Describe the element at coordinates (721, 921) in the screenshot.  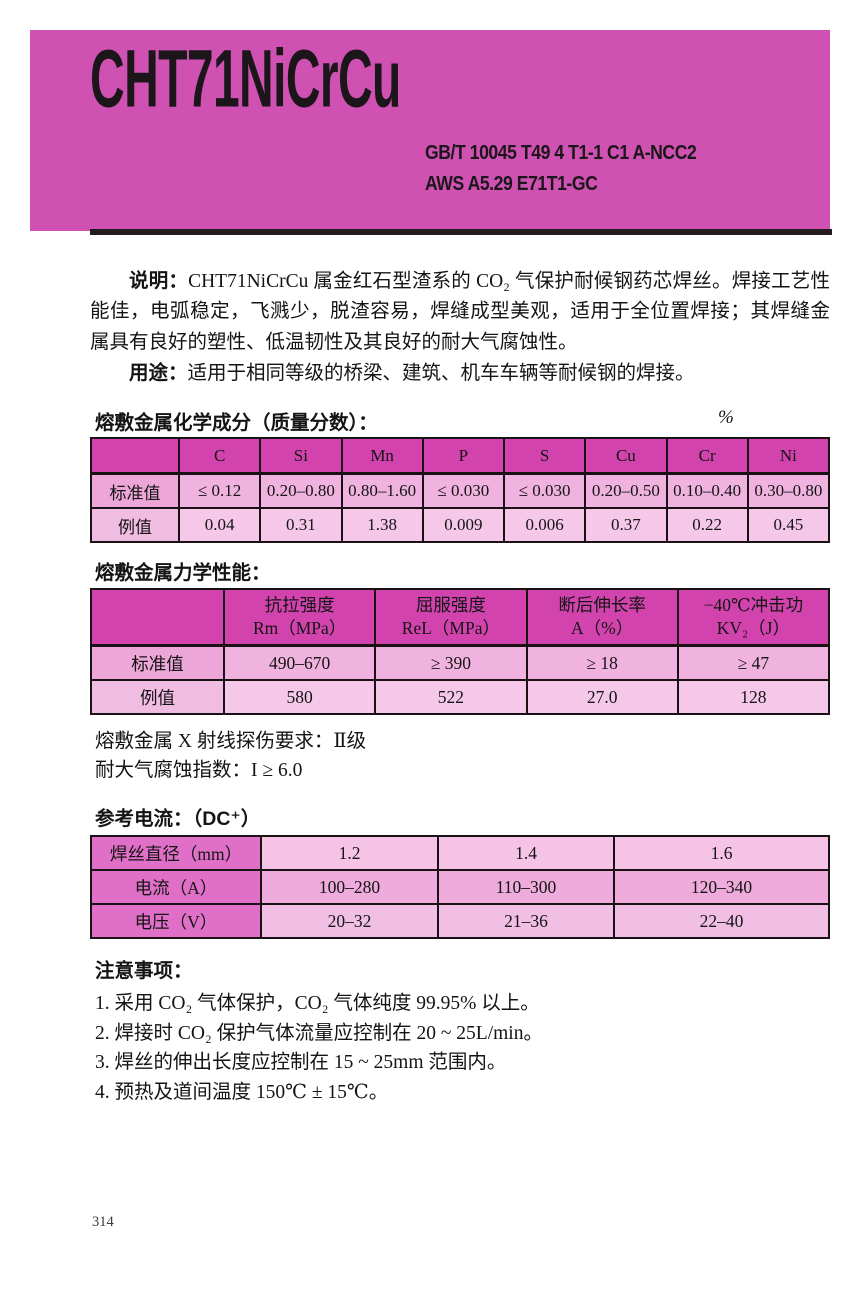
I see `voltage-3: 22–40` at that location.